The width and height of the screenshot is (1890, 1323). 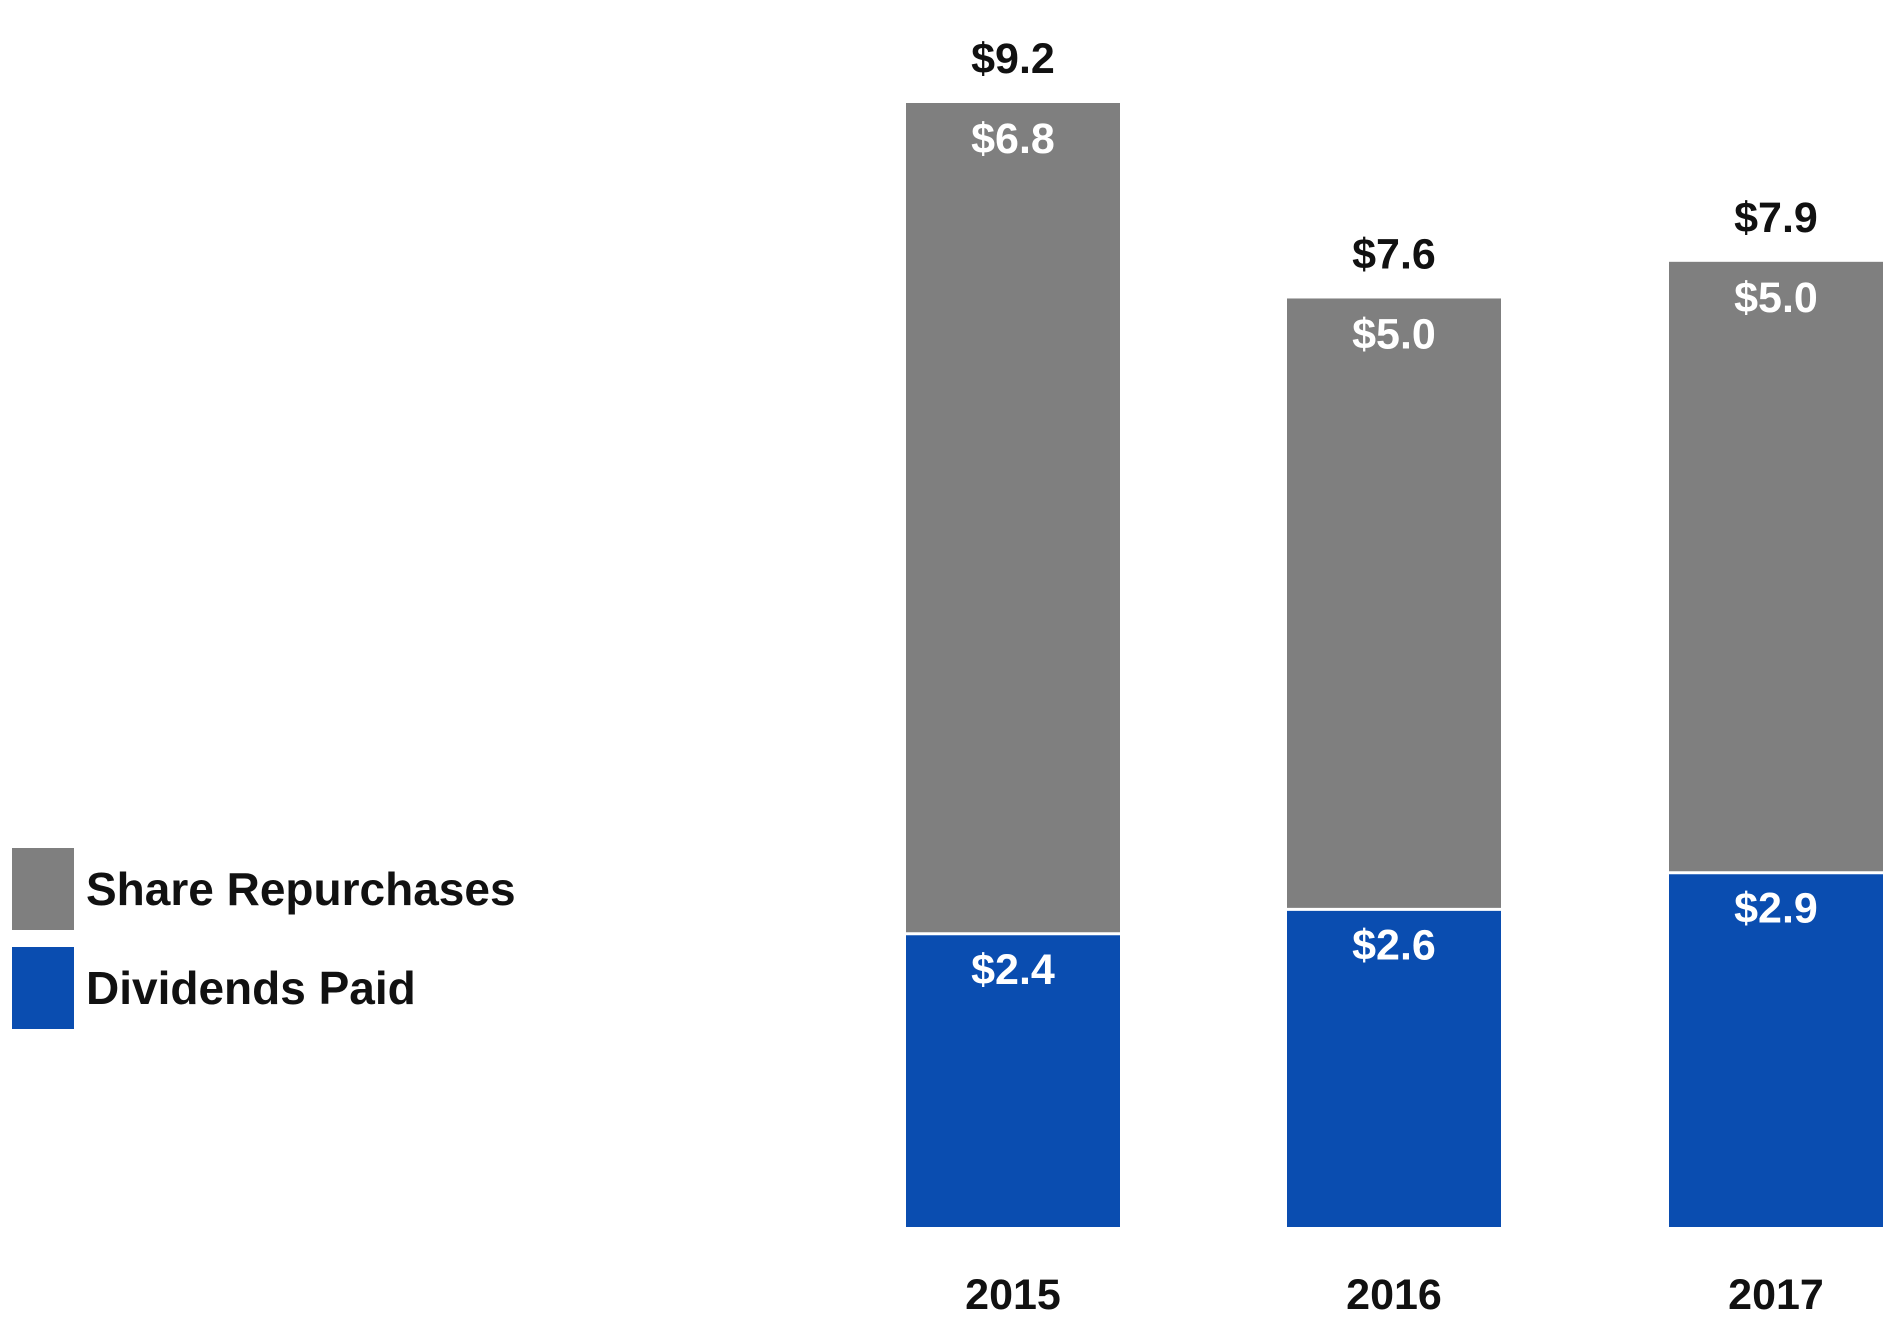 What do you see at coordinates (1776, 218) in the screenshot?
I see `total-label-2017: $7.9` at bounding box center [1776, 218].